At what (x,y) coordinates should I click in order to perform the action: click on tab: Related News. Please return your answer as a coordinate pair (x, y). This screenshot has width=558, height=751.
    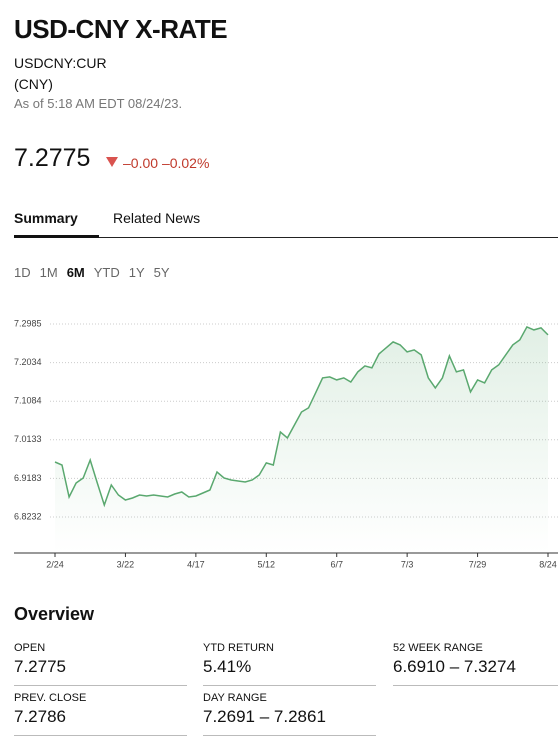
    Looking at the image, I should click on (157, 218).